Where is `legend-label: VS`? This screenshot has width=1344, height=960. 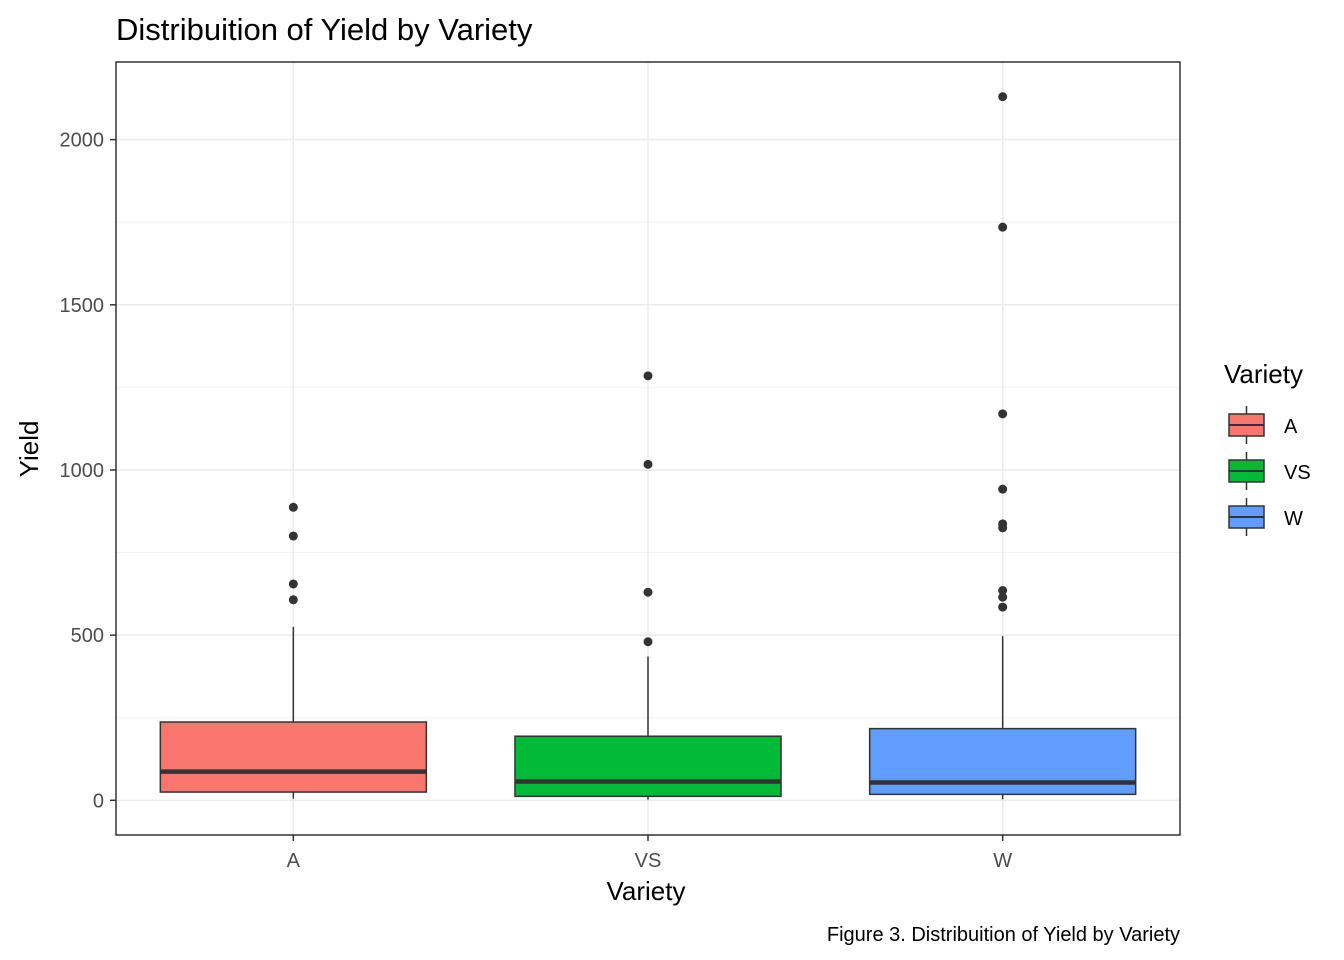
legend-label: VS is located at coordinates (1297, 473).